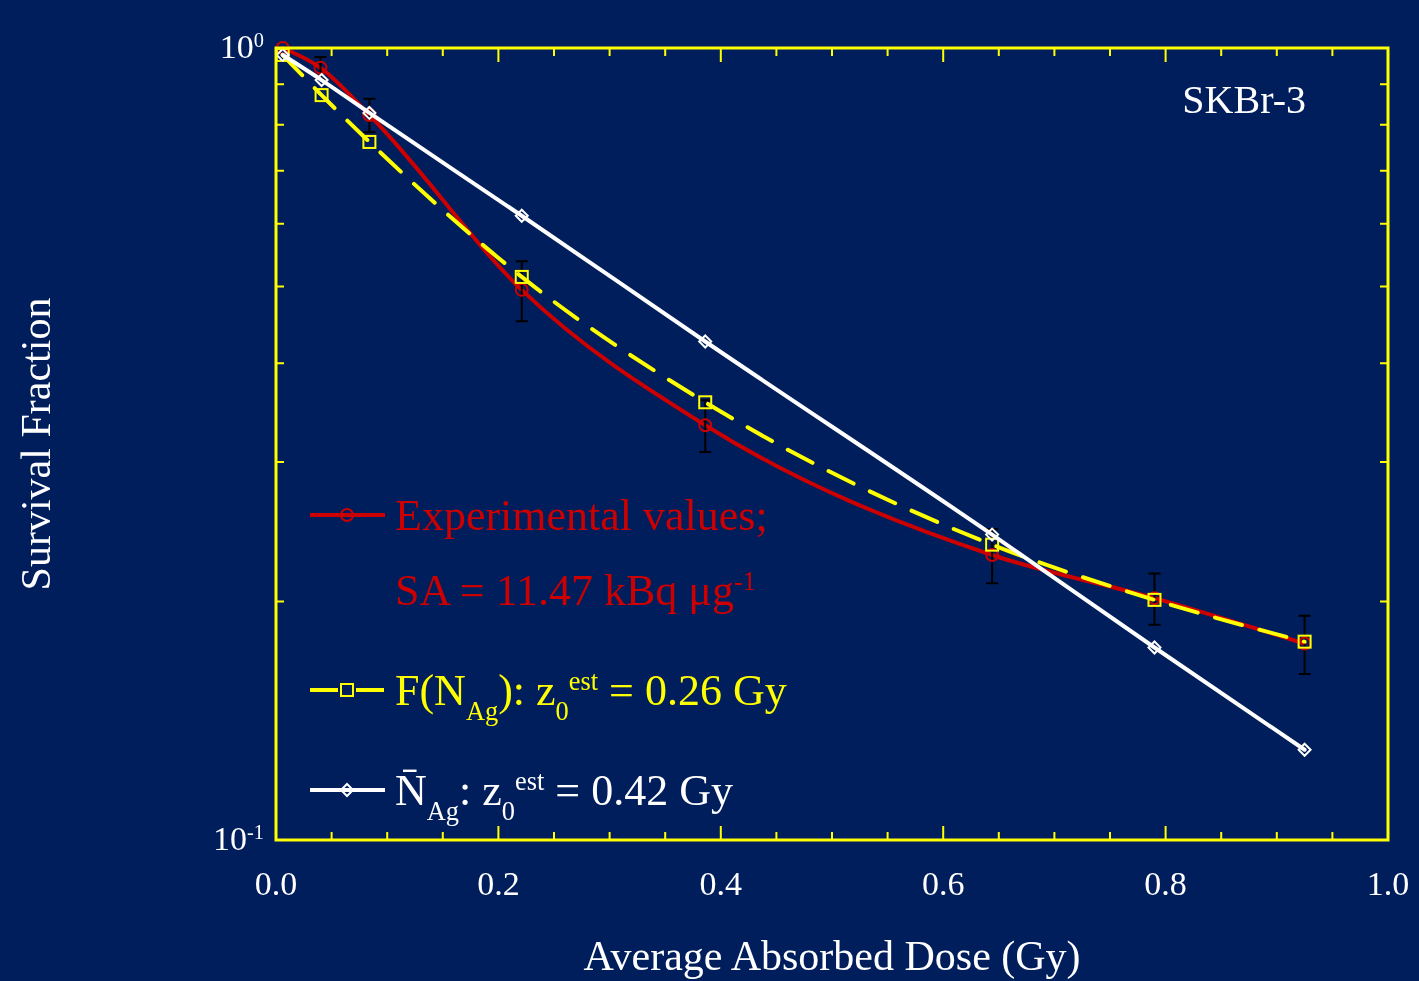 The width and height of the screenshot is (1419, 981). I want to click on legend-label: N̄$_{Ag}$: z$_{0}$$^{est}$ = 0.42 Gy, so click(564, 796).